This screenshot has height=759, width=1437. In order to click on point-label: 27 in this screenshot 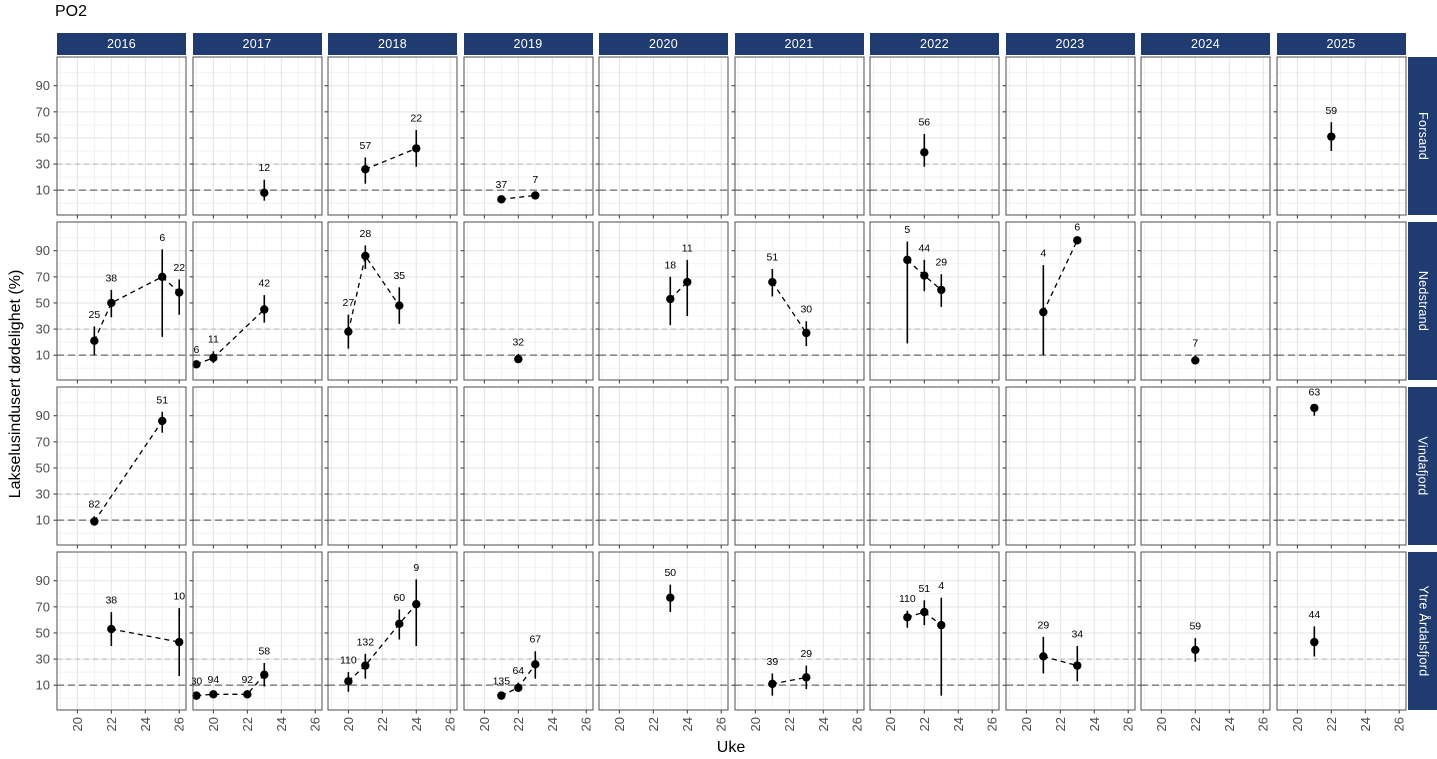, I will do `click(349, 303)`.